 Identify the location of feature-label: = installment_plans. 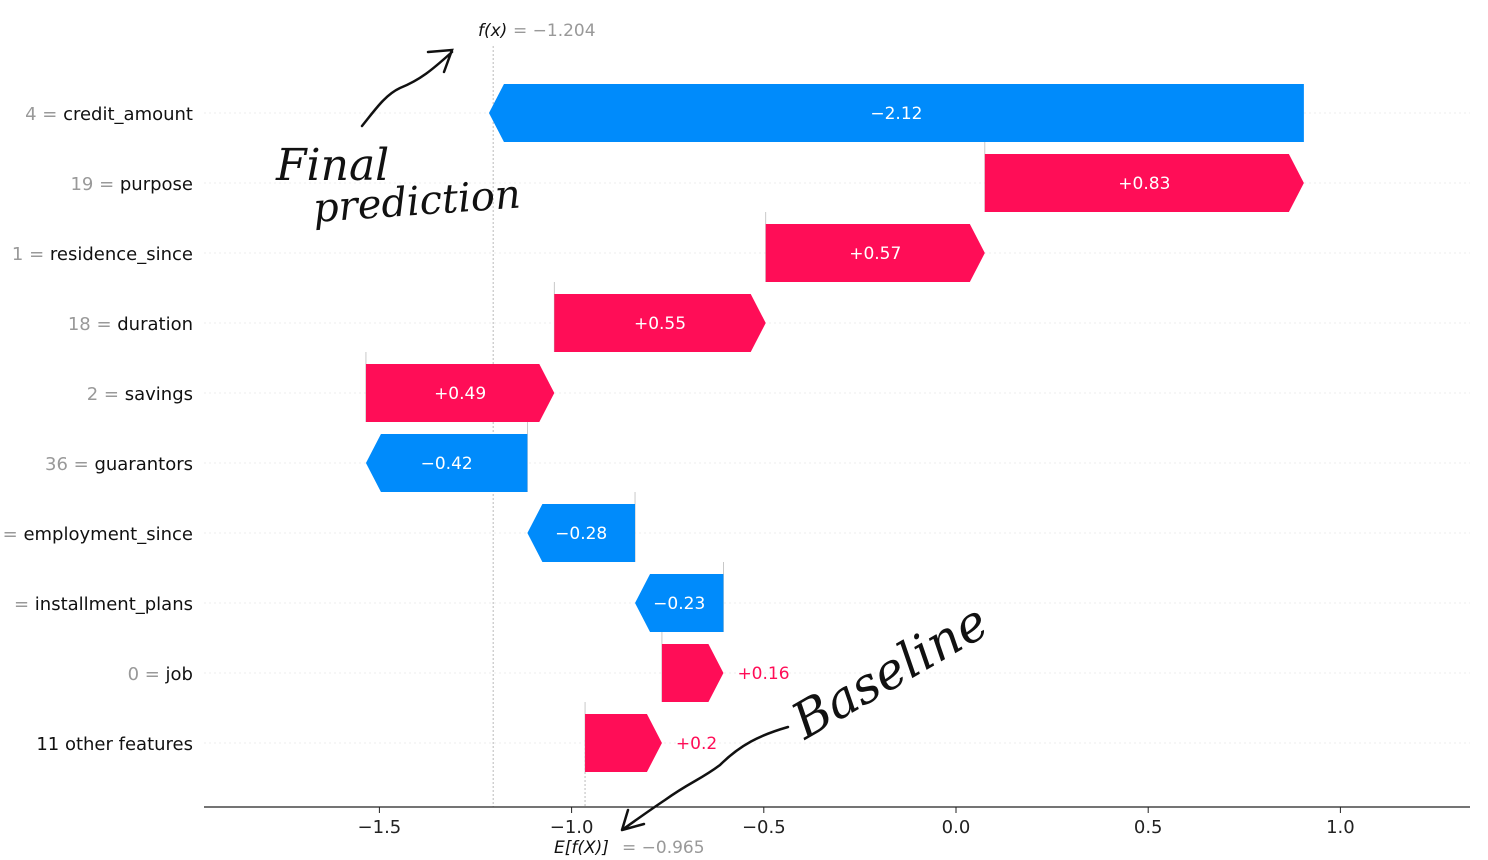
(103, 604).